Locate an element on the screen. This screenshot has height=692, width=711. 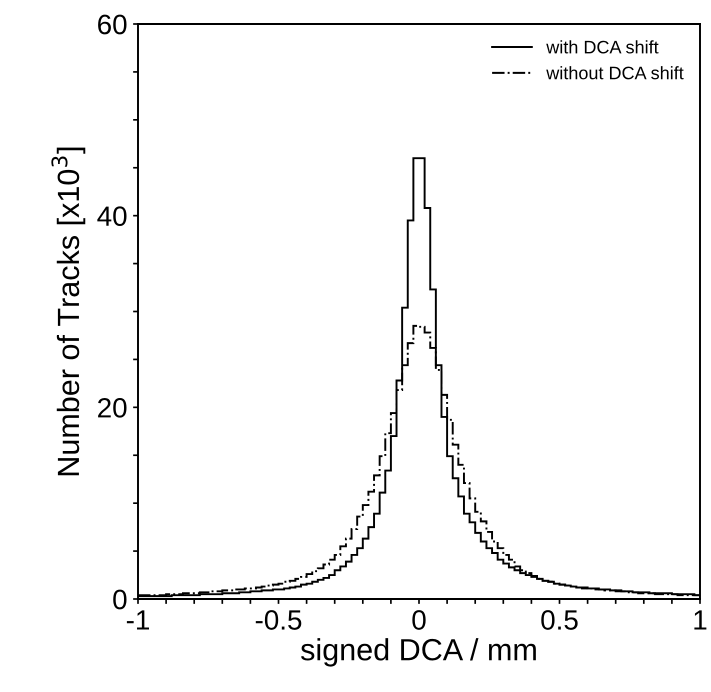
y-axis-title: Number of Tracks [x10$^{3}$] is located at coordinates (68, 312).